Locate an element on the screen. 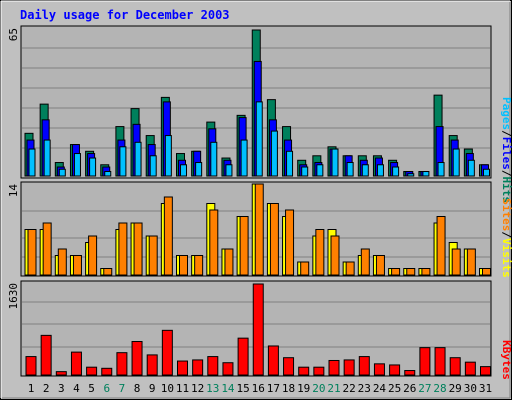  x-tick-label: 4 is located at coordinates (76, 388).